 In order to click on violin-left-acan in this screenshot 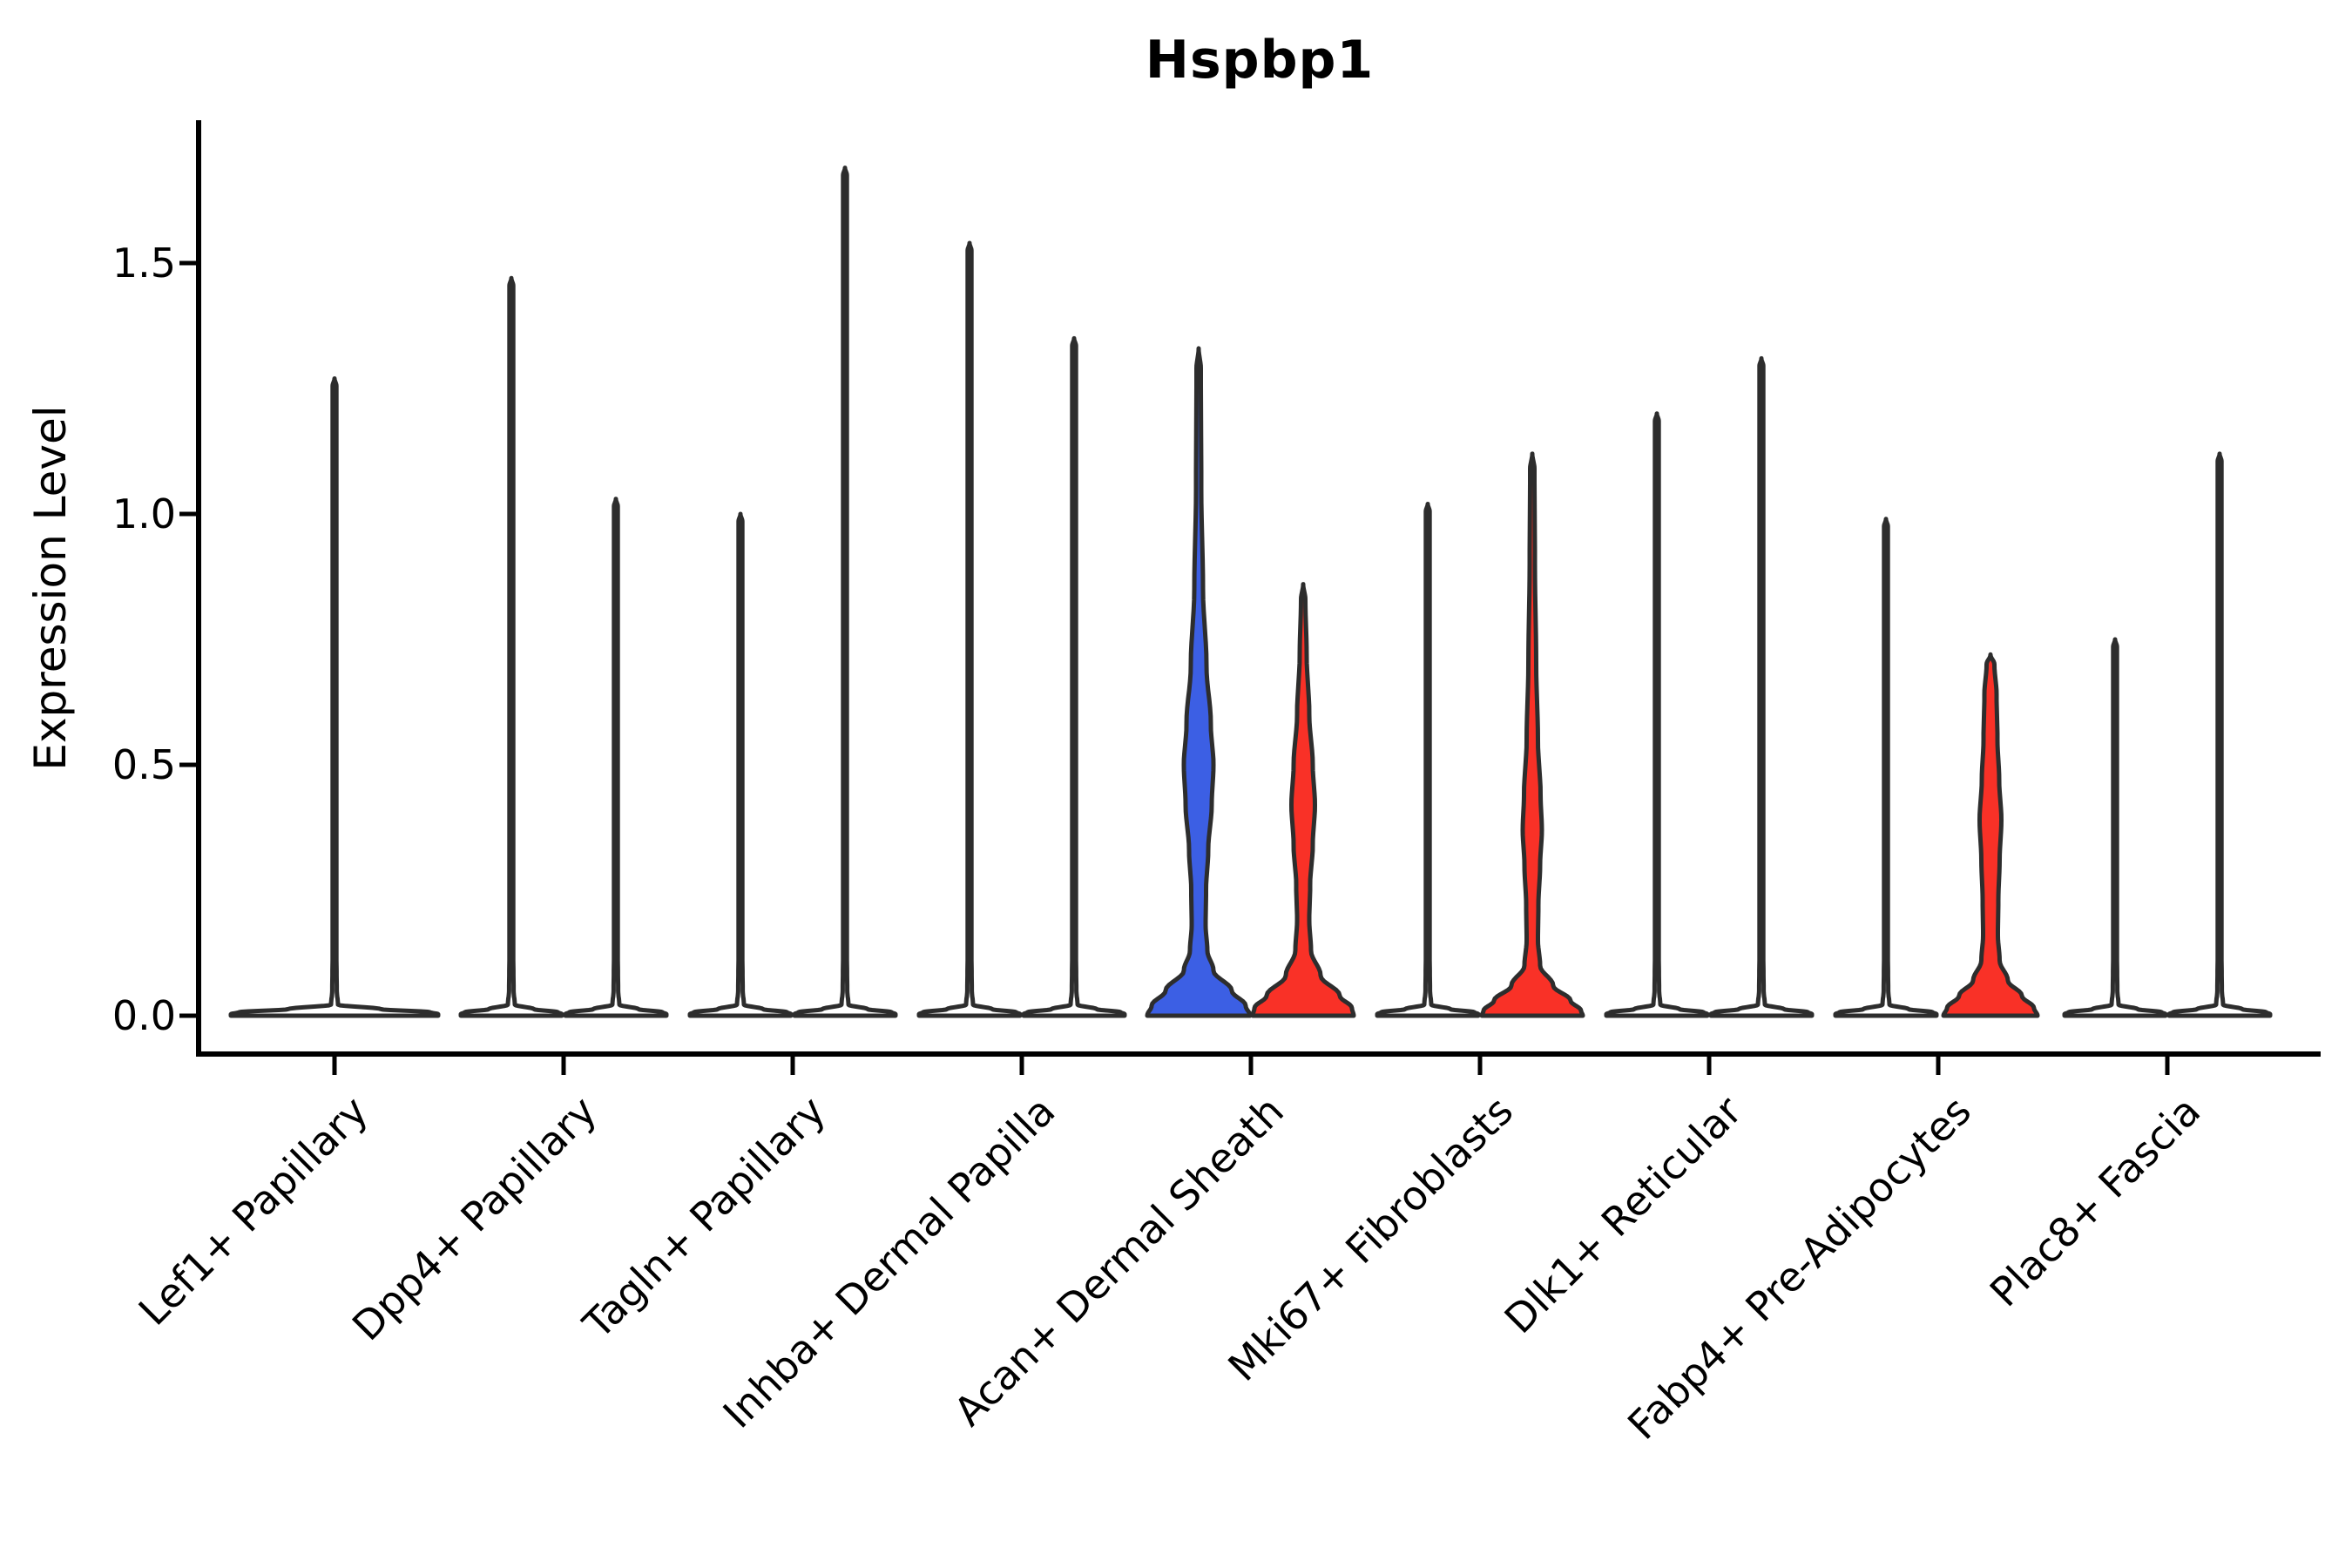, I will do `click(1199, 682)`.